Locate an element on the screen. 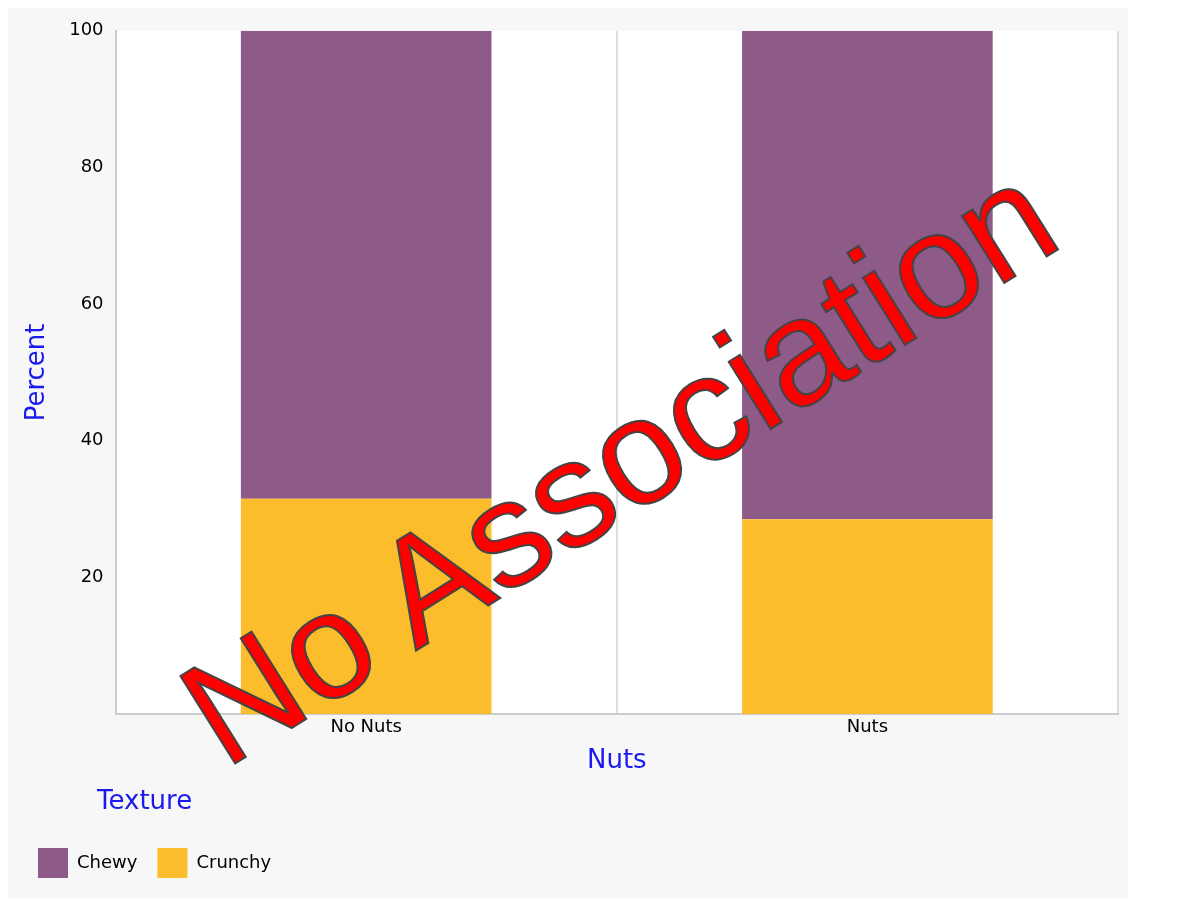 This screenshot has width=1201, height=906. y-tick-label: 100 is located at coordinates (86, 29).